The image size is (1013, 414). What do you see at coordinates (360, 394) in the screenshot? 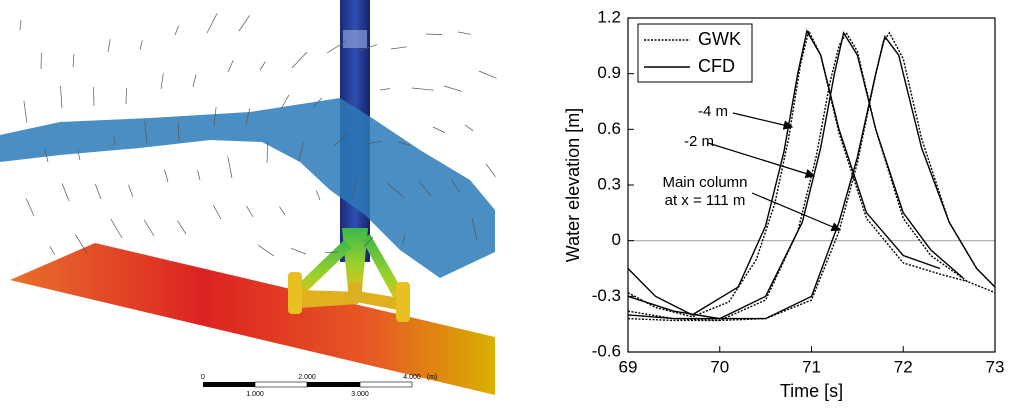
I see `scale-label: 3.000` at bounding box center [360, 394].